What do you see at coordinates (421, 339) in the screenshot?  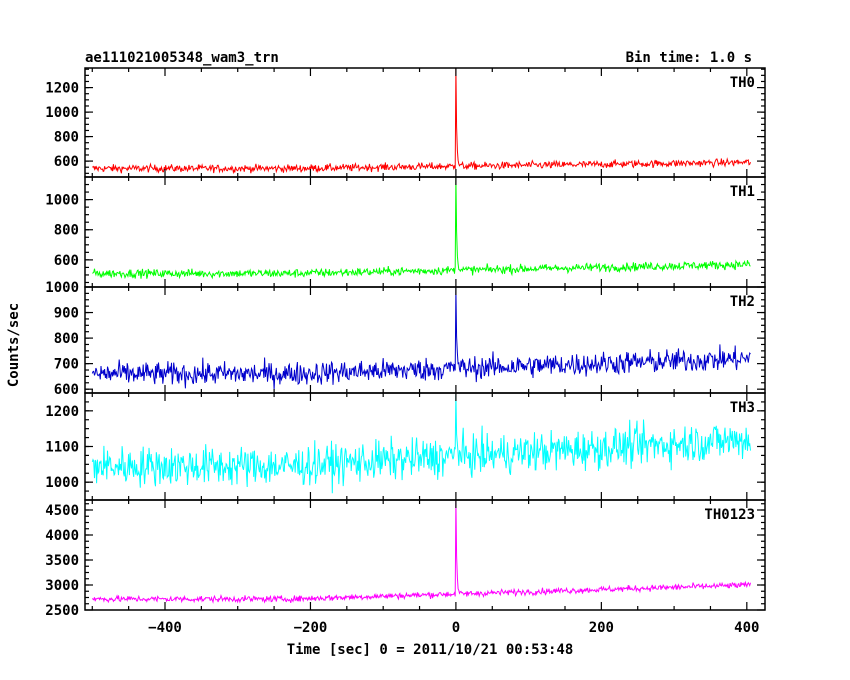 I see `series-line-th2` at bounding box center [421, 339].